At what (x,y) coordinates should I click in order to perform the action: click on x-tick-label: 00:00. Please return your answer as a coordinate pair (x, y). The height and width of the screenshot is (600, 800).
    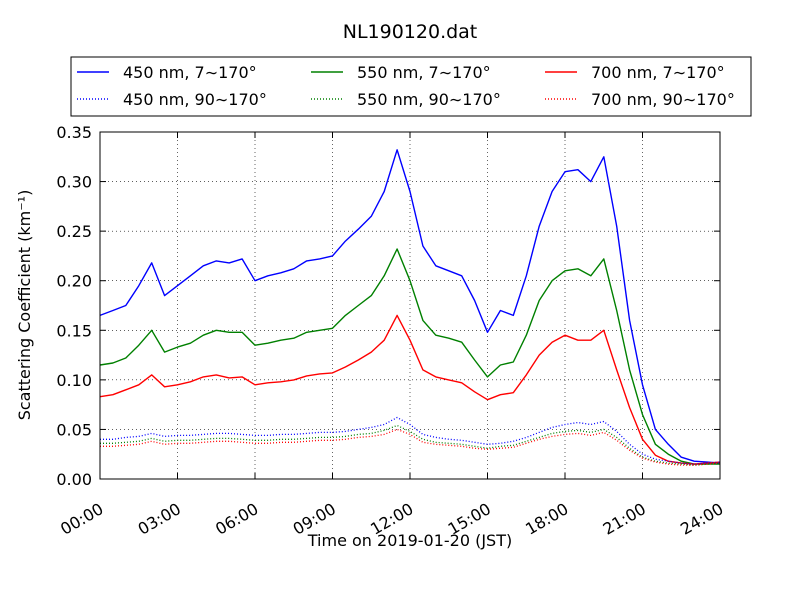
    Looking at the image, I should click on (81, 519).